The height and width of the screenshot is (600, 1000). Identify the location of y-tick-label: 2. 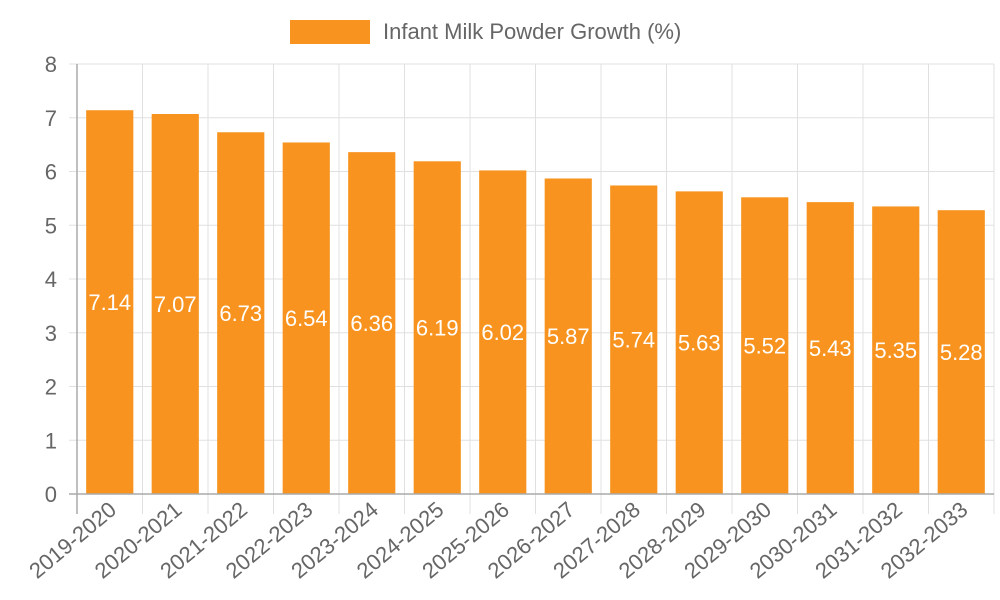
(51, 387).